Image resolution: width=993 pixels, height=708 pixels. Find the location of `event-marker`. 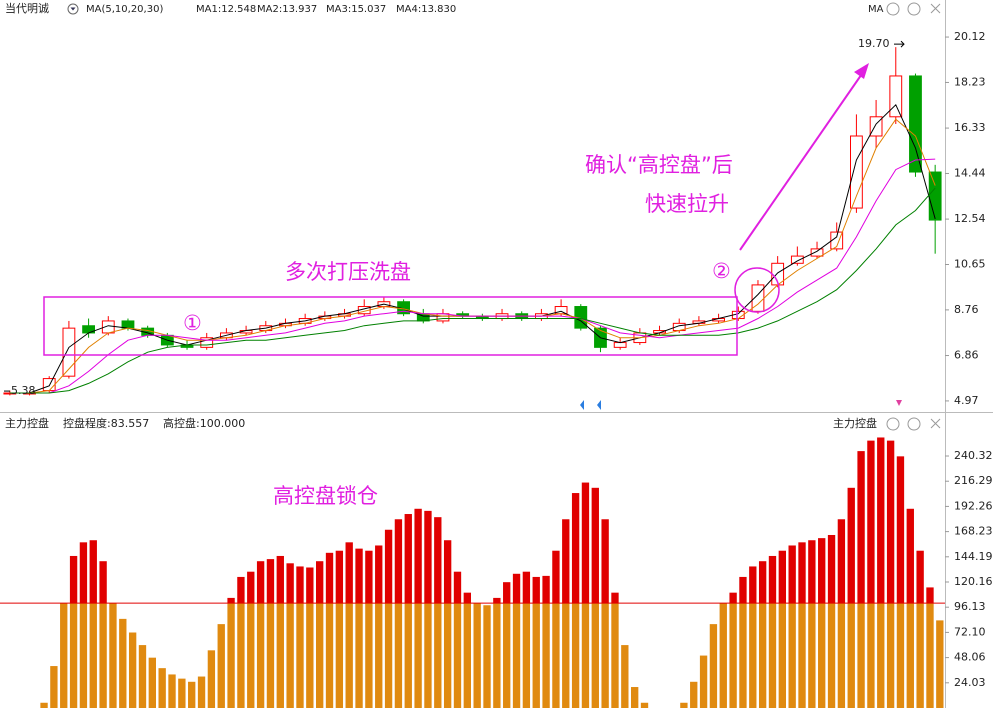

event-marker is located at coordinates (899, 403).